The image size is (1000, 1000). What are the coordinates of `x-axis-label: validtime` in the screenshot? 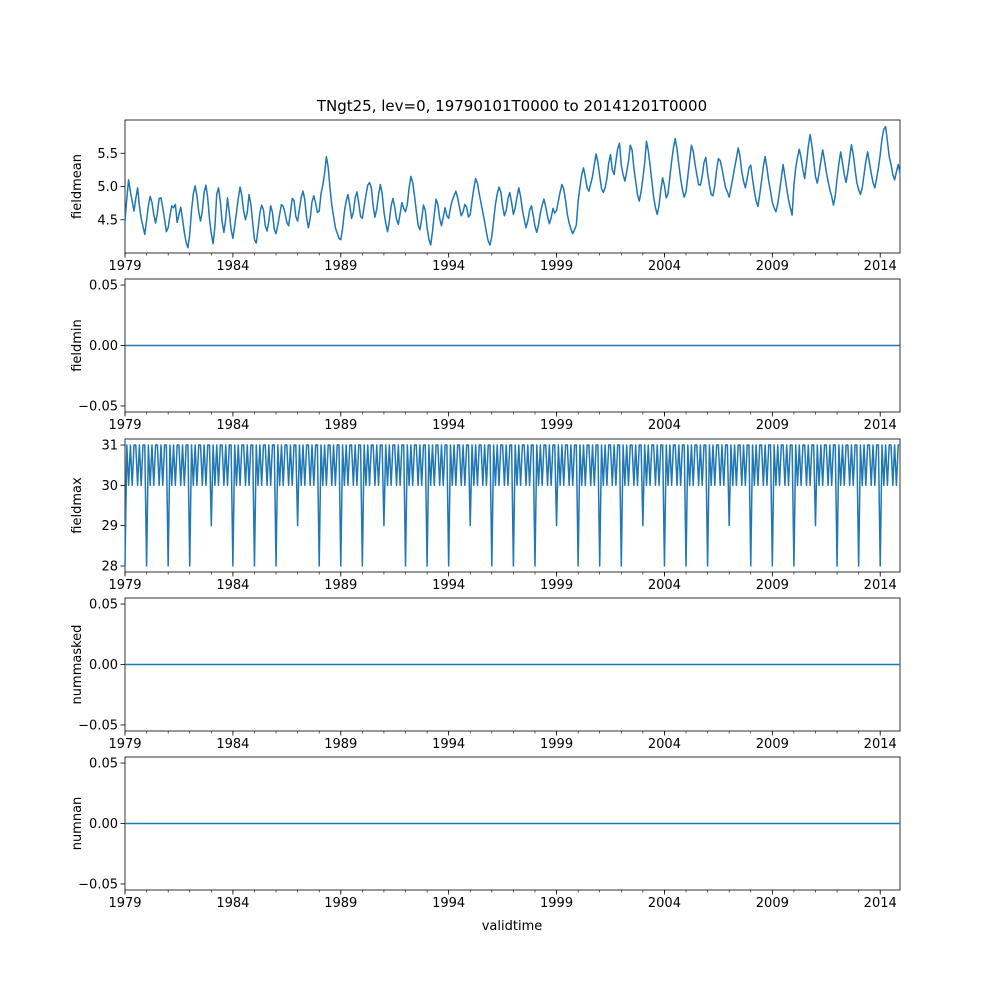 It's located at (512, 926).